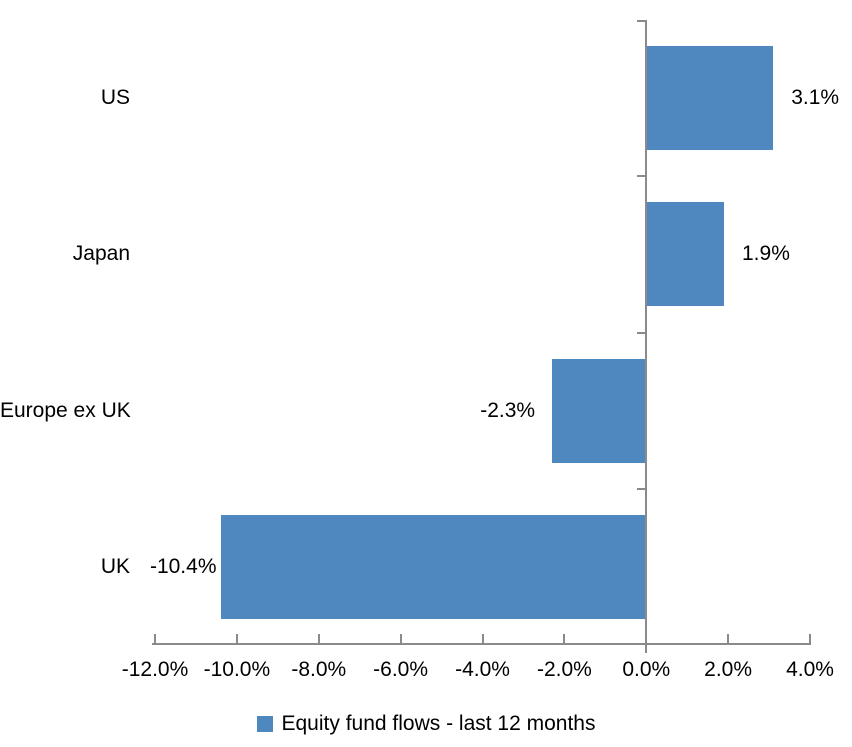 This screenshot has height=747, width=852. I want to click on bar-value-label: -10.4%, so click(183, 566).